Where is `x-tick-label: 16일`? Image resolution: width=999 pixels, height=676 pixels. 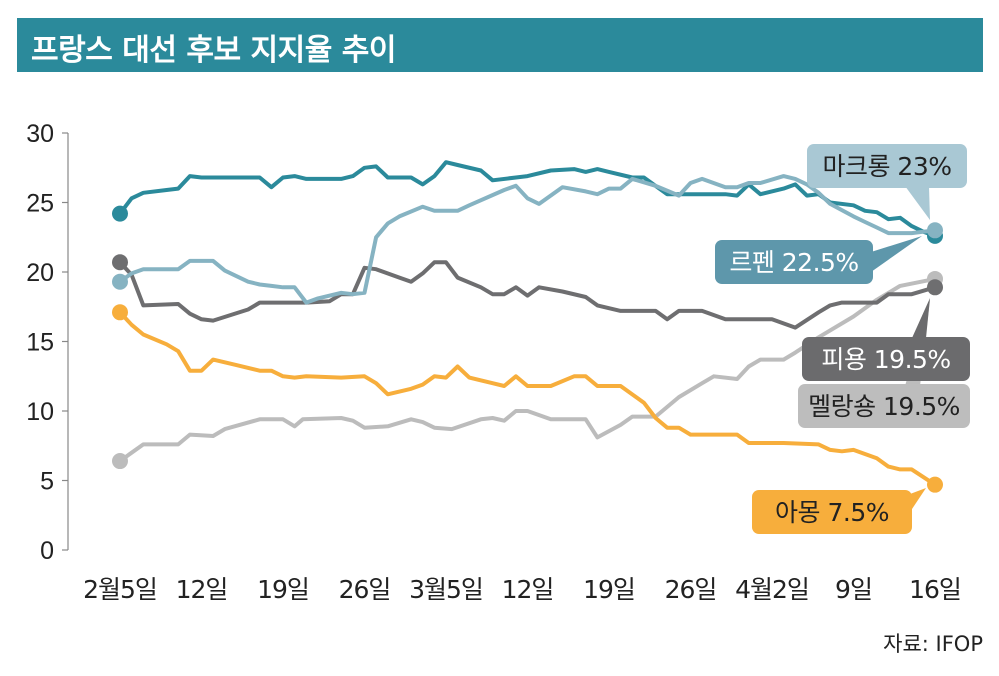
x-tick-label: 16일 is located at coordinates (935, 589).